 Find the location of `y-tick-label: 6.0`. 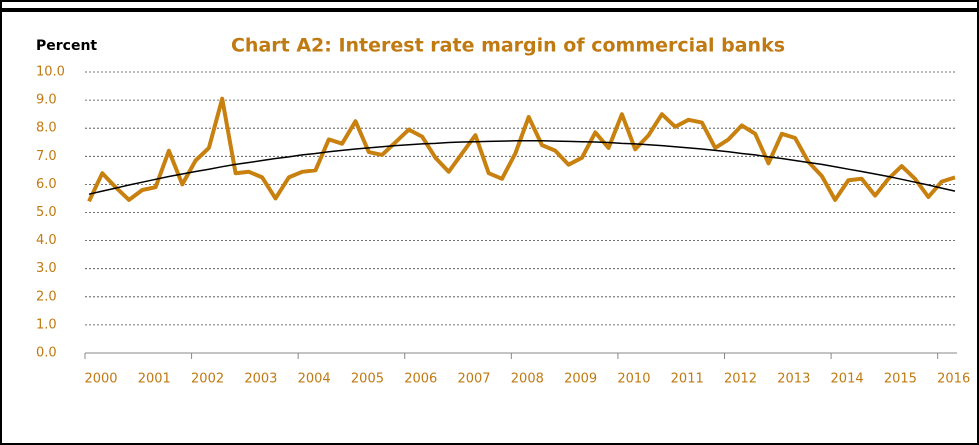

y-tick-label: 6.0 is located at coordinates (46, 184).